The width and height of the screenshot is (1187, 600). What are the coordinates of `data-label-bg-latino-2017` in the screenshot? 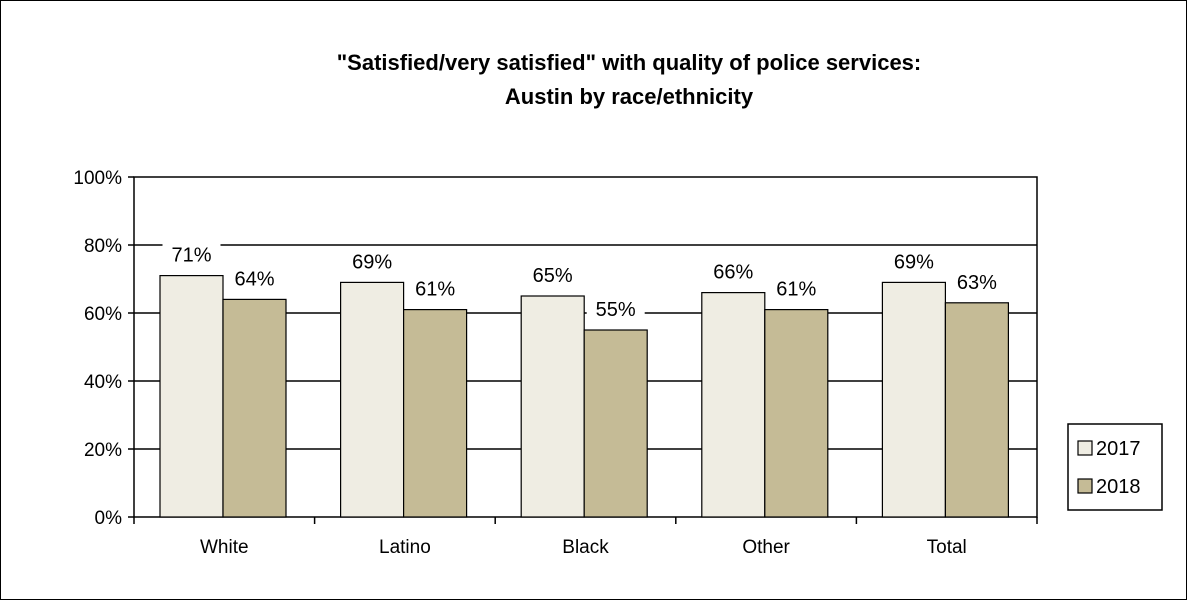 It's located at (372, 261).